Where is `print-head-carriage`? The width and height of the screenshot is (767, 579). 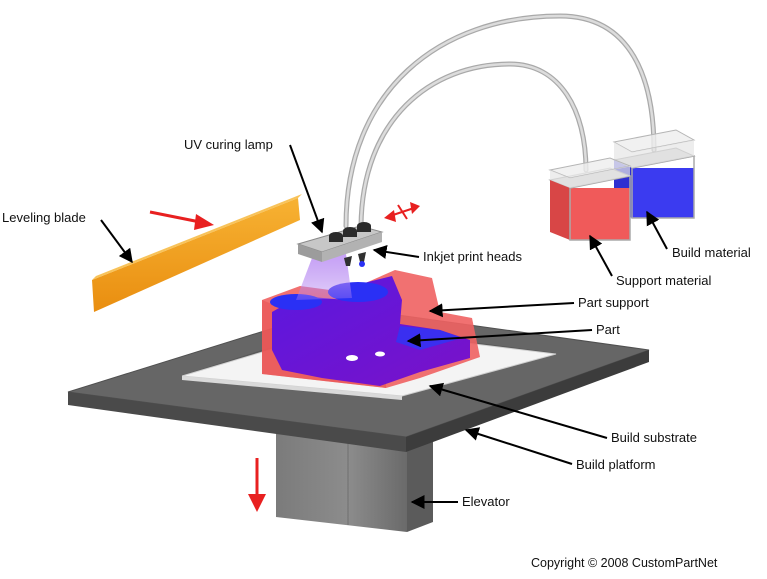 print-head-carriage is located at coordinates (340, 244).